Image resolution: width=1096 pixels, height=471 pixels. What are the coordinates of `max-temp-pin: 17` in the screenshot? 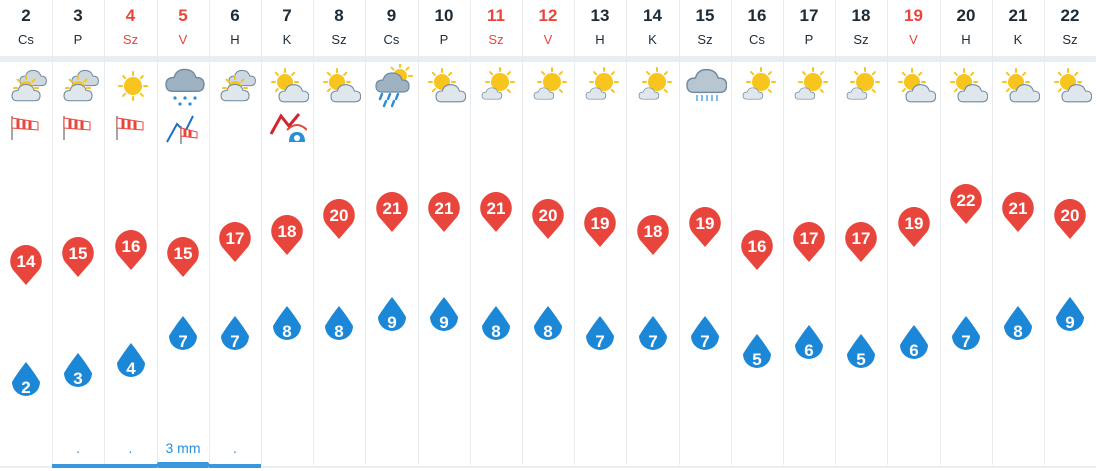 It's located at (809, 242).